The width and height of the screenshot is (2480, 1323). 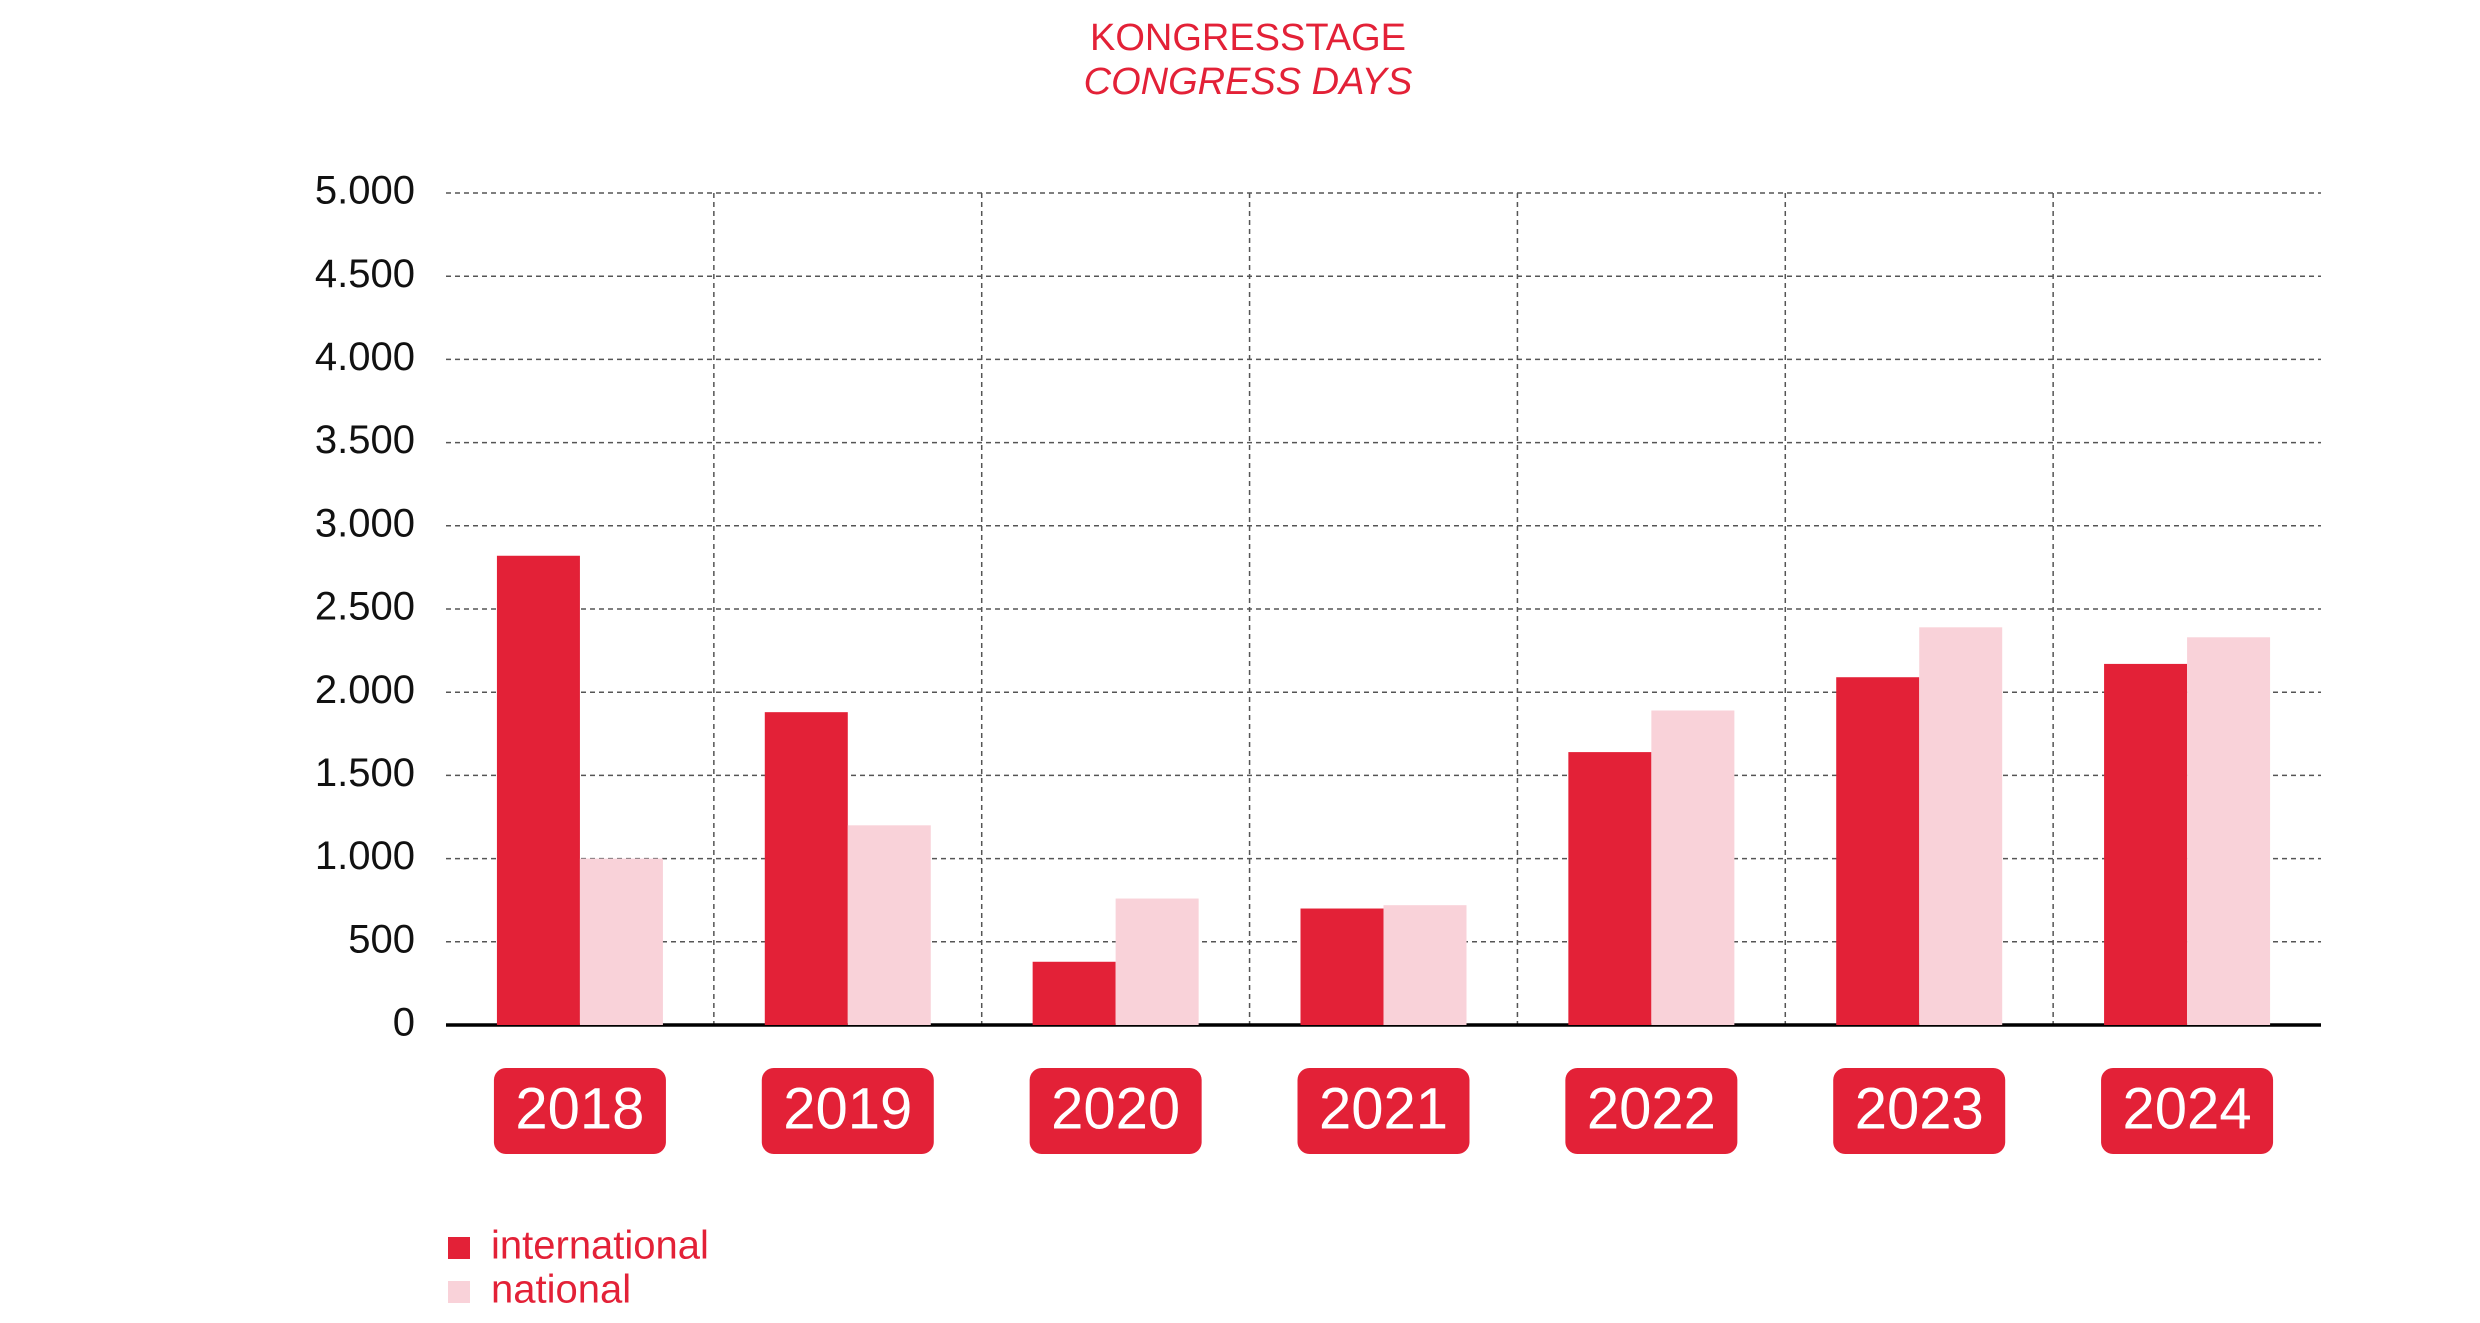 I want to click on y-tick-label: 2.500, so click(x=365, y=607).